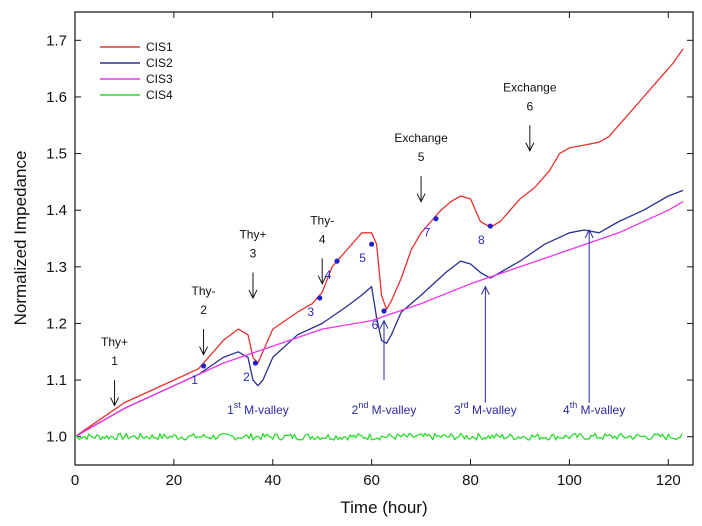 The width and height of the screenshot is (702, 526). What do you see at coordinates (384, 408) in the screenshot?
I see `valley-label: 2nd M-valley` at bounding box center [384, 408].